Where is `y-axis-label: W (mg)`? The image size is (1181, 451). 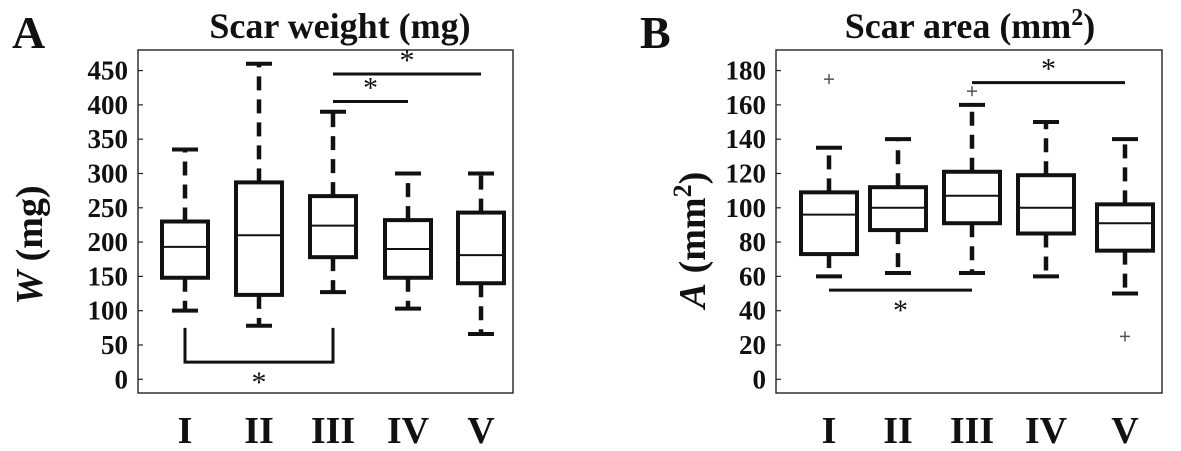
y-axis-label: W (mg) is located at coordinates (30, 244).